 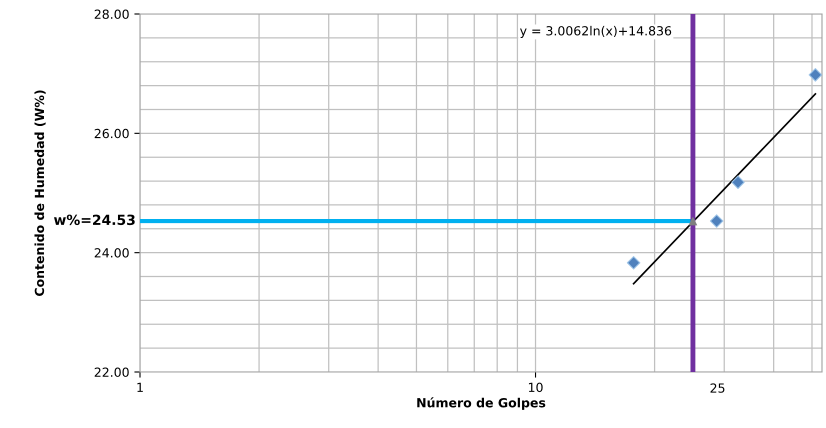 What do you see at coordinates (481, 403) in the screenshot?
I see `x-axis-title: Número de Golpes` at bounding box center [481, 403].